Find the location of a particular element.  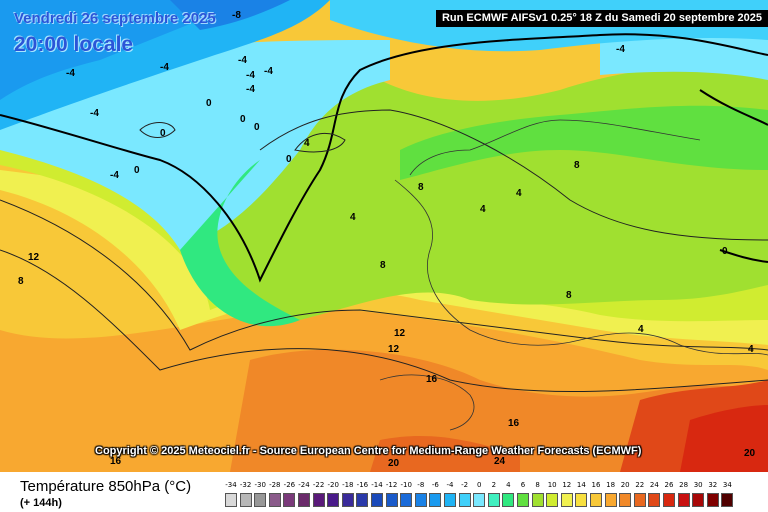

scale-tick-label: 26 is located at coordinates (669, 485).